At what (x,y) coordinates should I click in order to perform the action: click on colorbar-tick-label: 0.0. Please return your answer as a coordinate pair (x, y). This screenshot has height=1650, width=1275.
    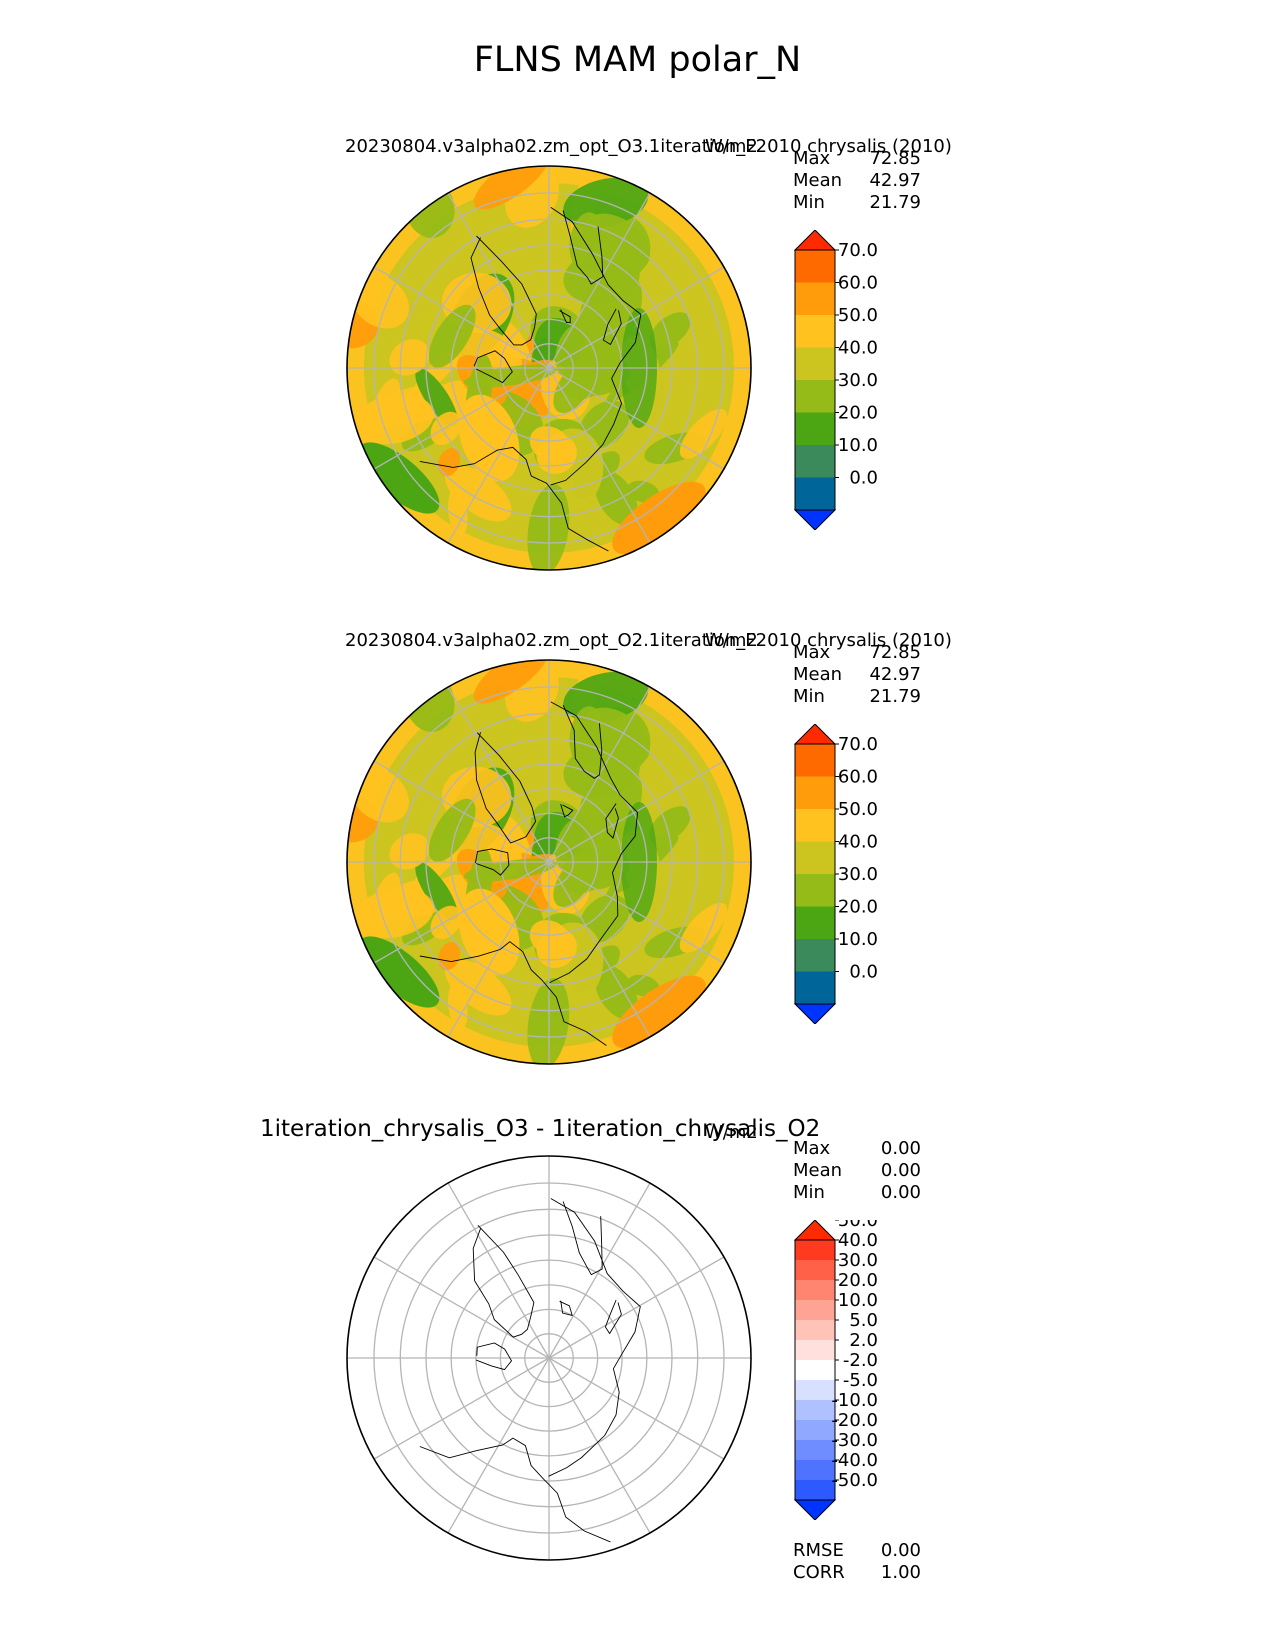
    Looking at the image, I should click on (863, 478).